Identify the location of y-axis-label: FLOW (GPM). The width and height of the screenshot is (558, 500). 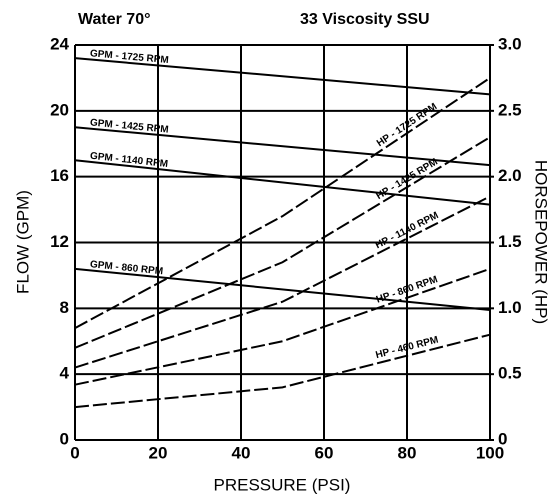
(22, 242).